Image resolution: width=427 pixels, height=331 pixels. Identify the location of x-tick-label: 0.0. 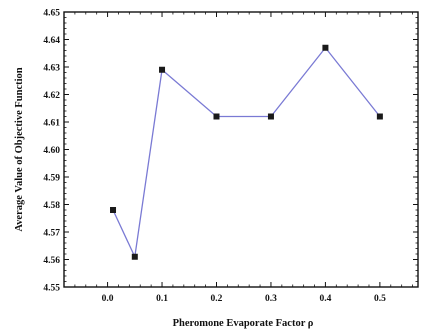
(108, 299).